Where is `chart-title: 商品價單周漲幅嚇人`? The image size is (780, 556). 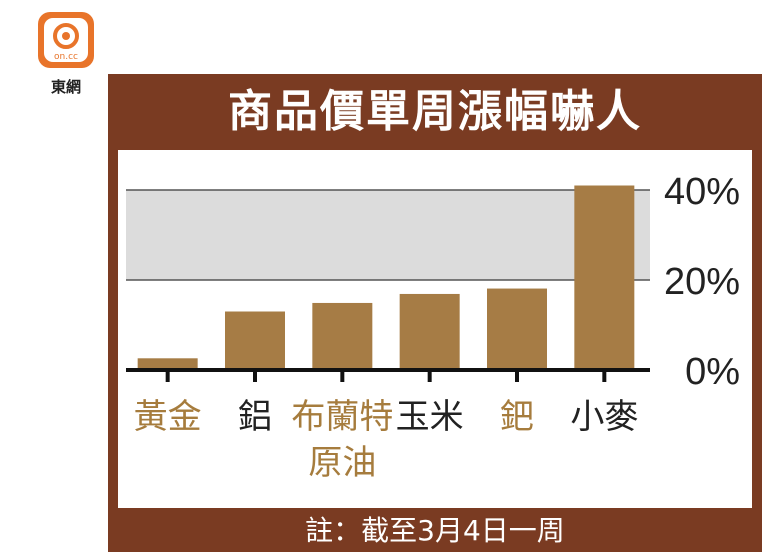 chart-title: 商品價單周漲幅嚇人 is located at coordinates (435, 111).